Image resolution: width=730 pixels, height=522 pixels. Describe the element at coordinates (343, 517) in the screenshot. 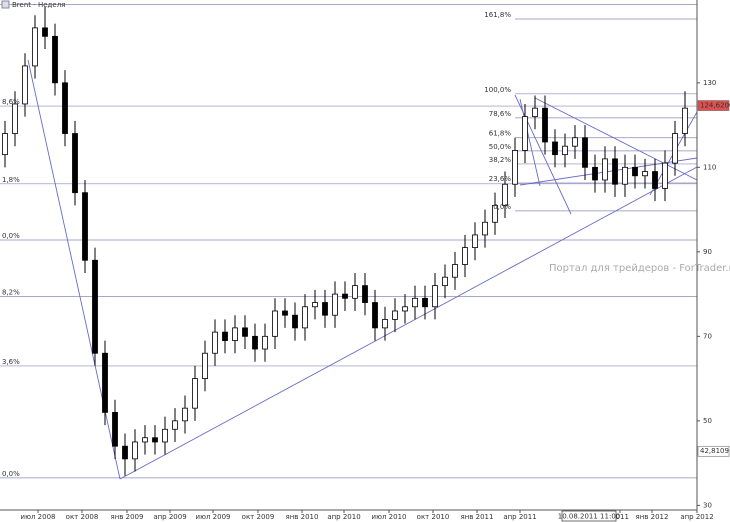

I see `x-tick-label: апр 2010` at that location.